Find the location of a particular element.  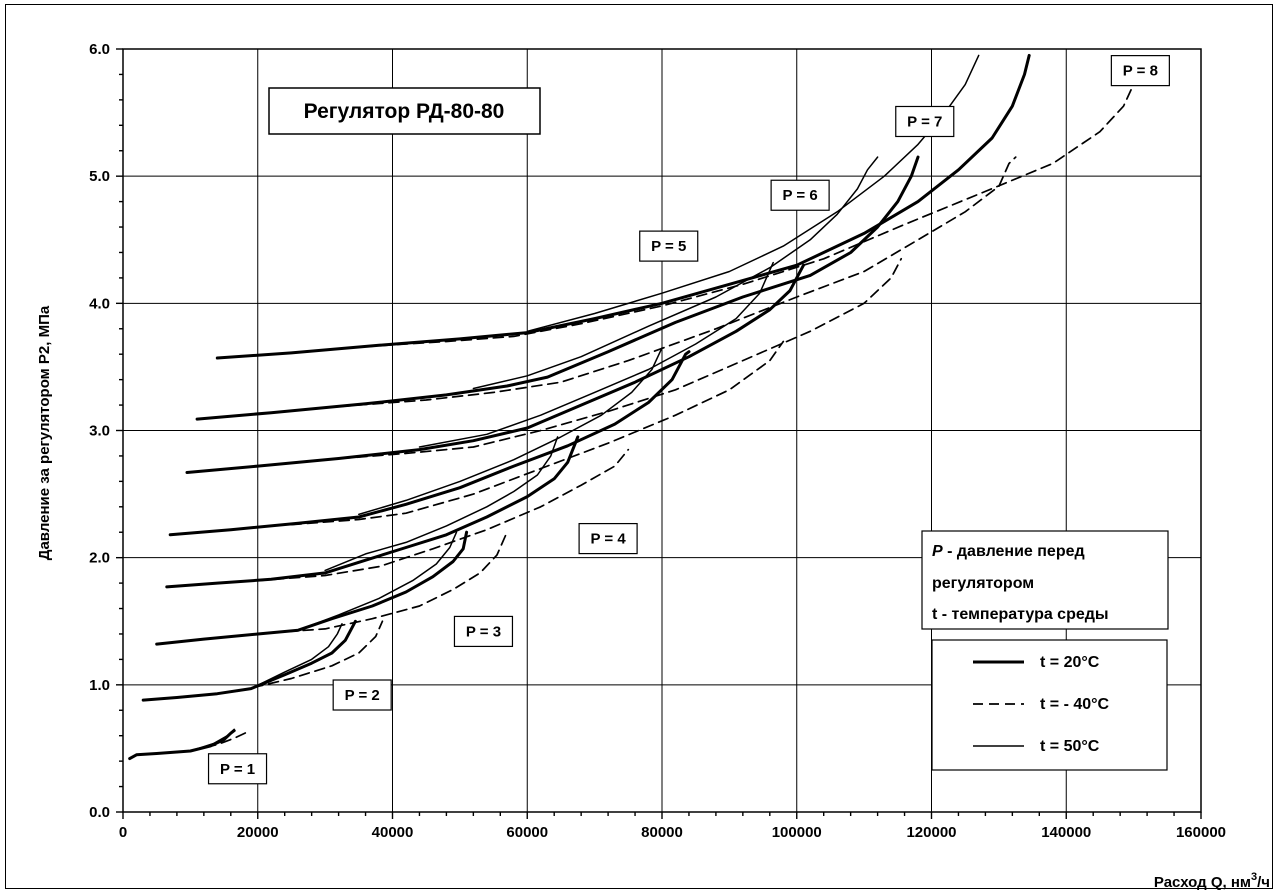

y-tick-label: 3.0 is located at coordinates (99, 431).